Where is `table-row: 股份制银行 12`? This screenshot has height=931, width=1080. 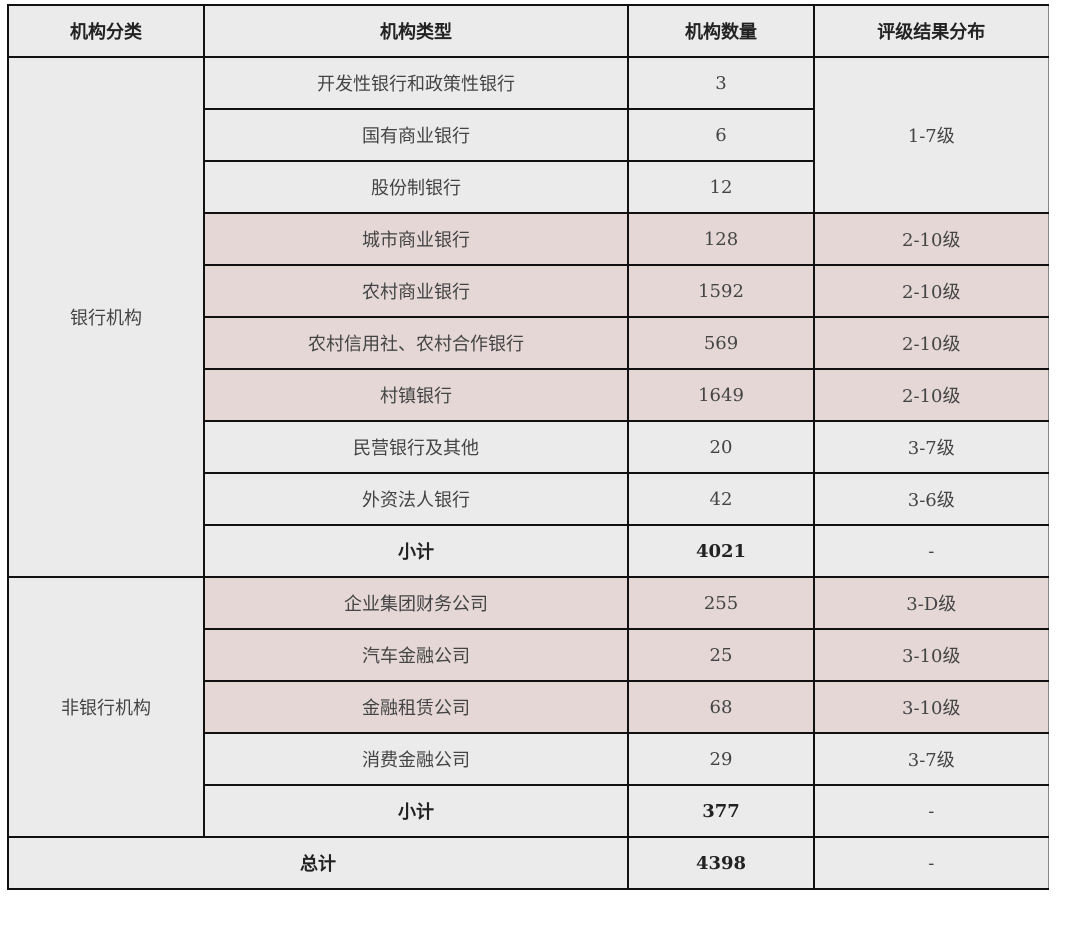
table-row: 股份制银行 12 is located at coordinates (528, 187).